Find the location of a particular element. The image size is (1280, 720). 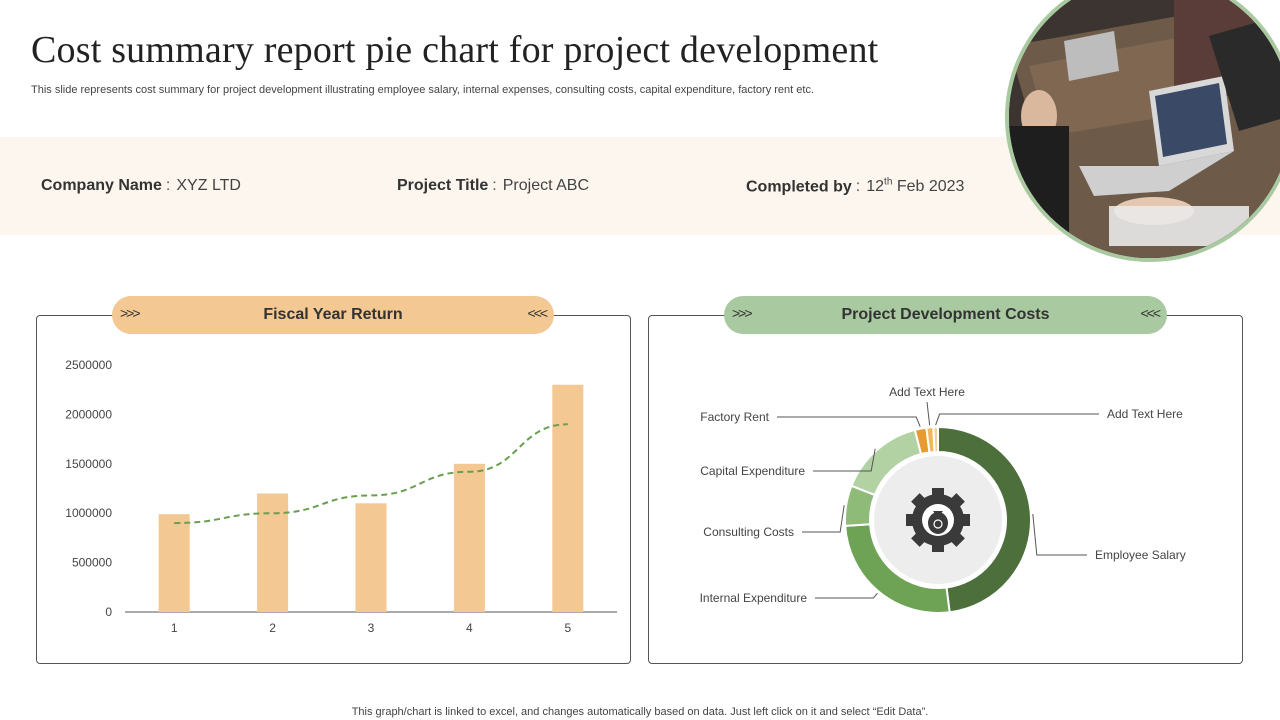

meeting-photo-frame is located at coordinates (1142, 131).